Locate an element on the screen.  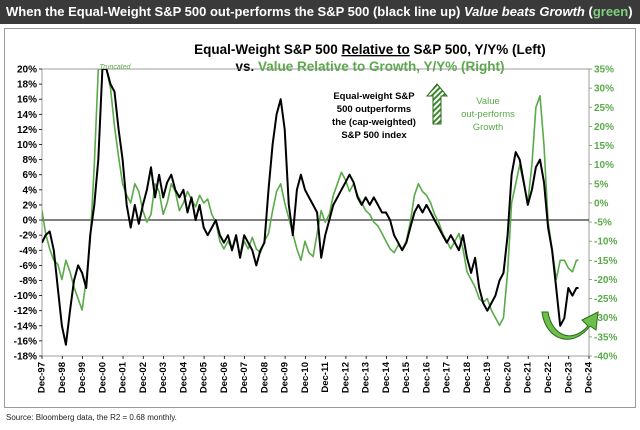
x-axis-tick-label: Dec-17 is located at coordinates (447, 377).